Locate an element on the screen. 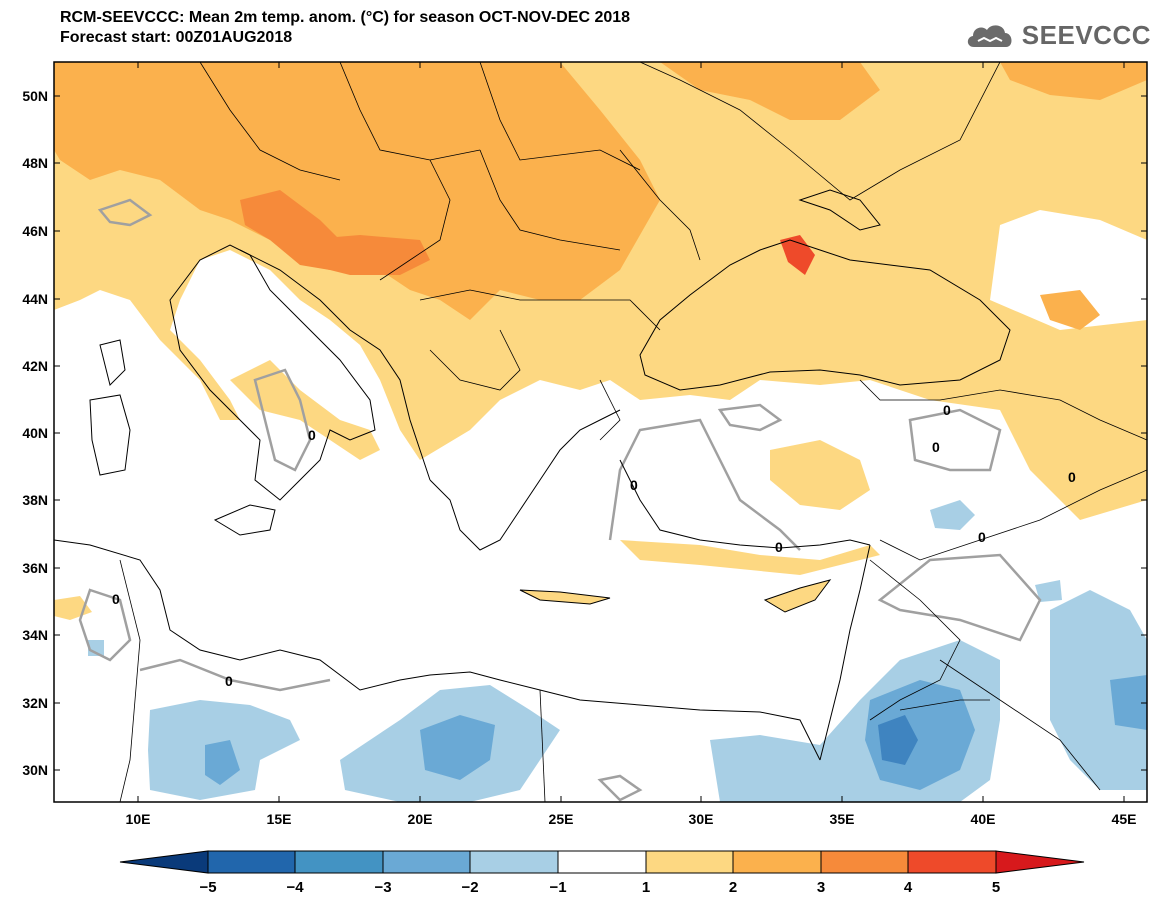 The image size is (1165, 907). colorbar-label: 3 is located at coordinates (821, 887).